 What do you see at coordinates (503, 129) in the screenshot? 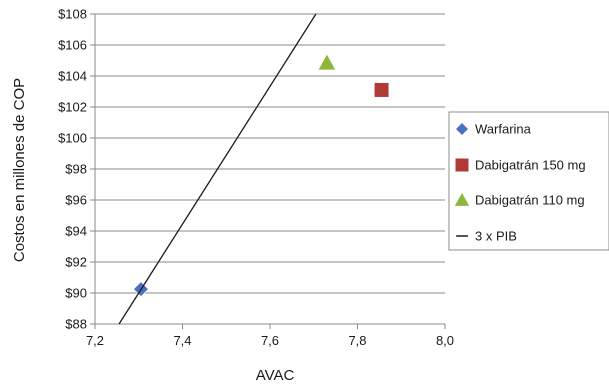
I see `legend-label: Warfarina` at bounding box center [503, 129].